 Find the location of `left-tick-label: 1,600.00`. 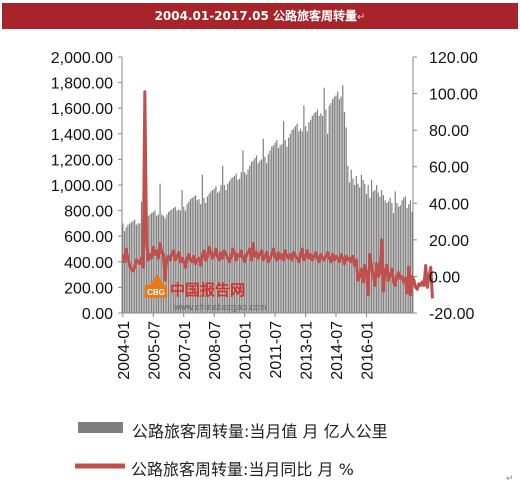

left-tick-label: 1,600.00 is located at coordinates (82, 109).